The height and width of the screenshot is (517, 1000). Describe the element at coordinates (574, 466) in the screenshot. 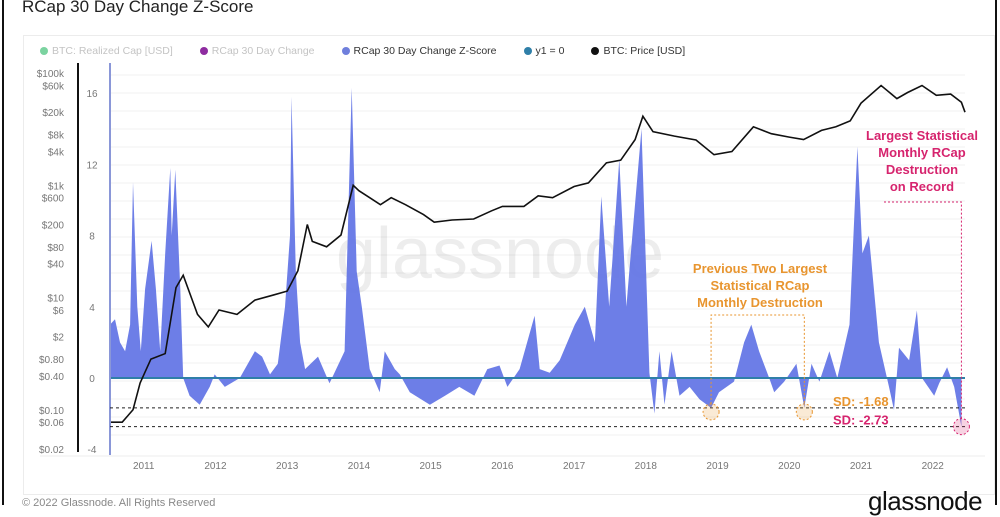

I see `x-tick-label: 2017` at that location.